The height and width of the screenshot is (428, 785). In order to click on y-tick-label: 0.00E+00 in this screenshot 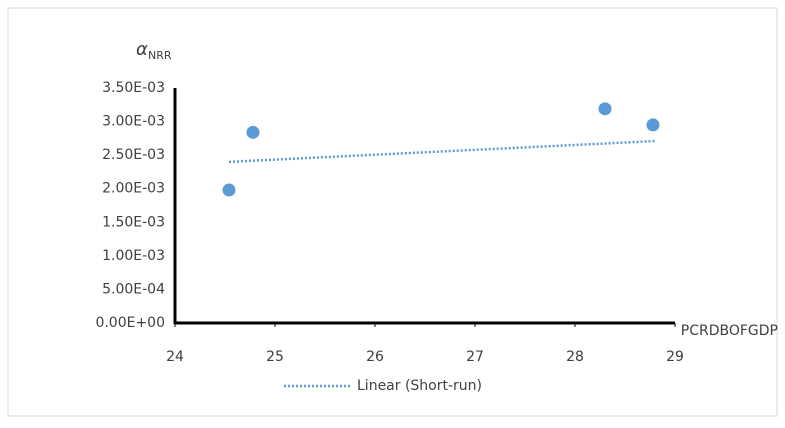, I will do `click(130, 323)`.